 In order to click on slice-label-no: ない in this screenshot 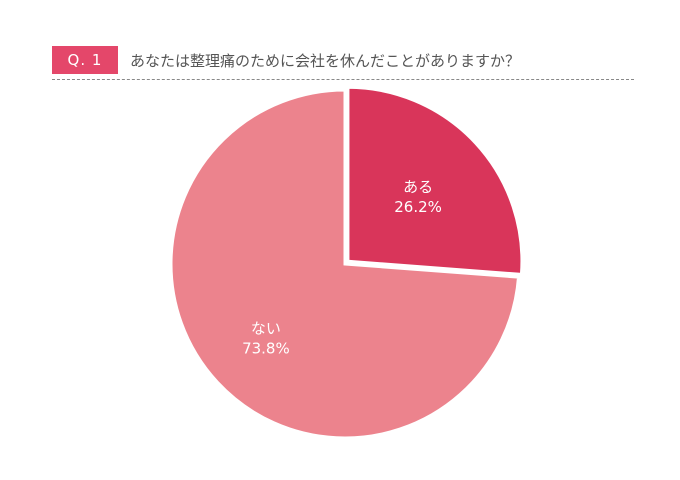, I will do `click(266, 328)`.